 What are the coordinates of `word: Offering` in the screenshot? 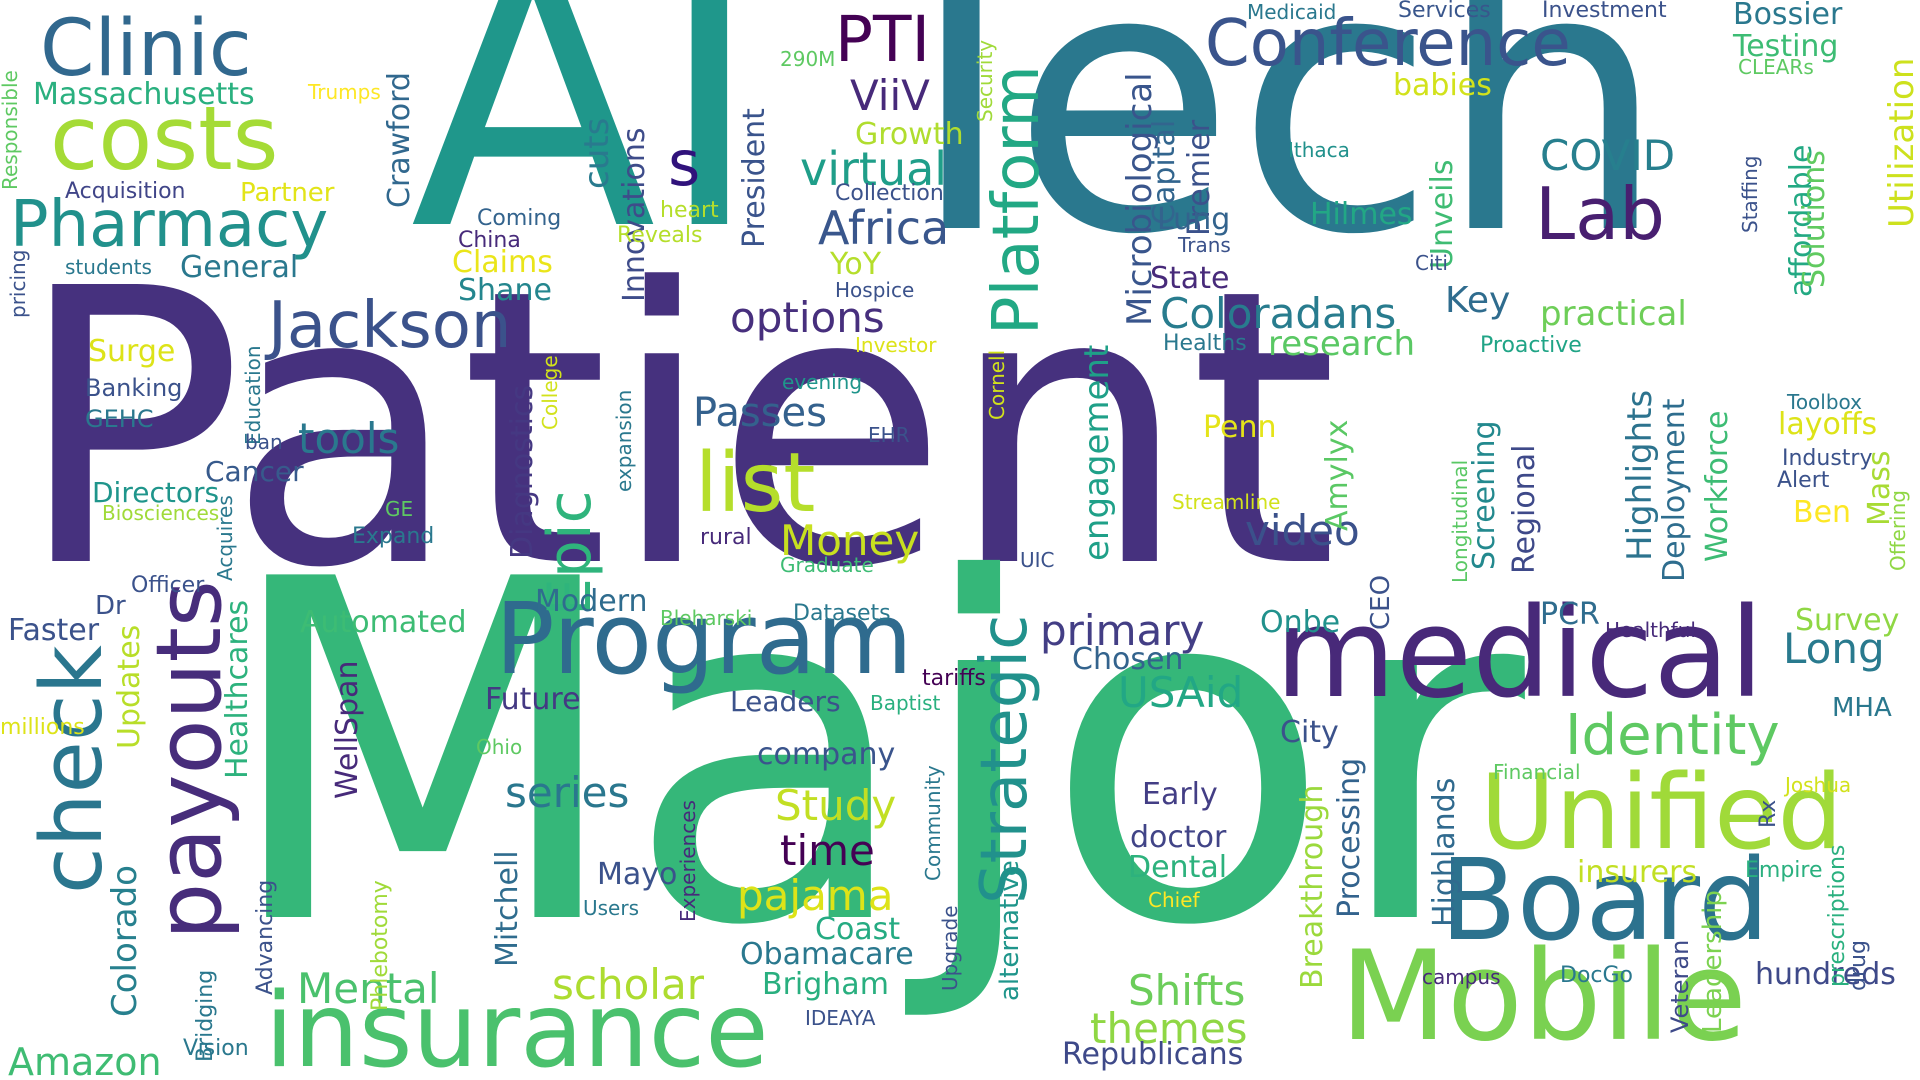 It's located at (1898, 530).